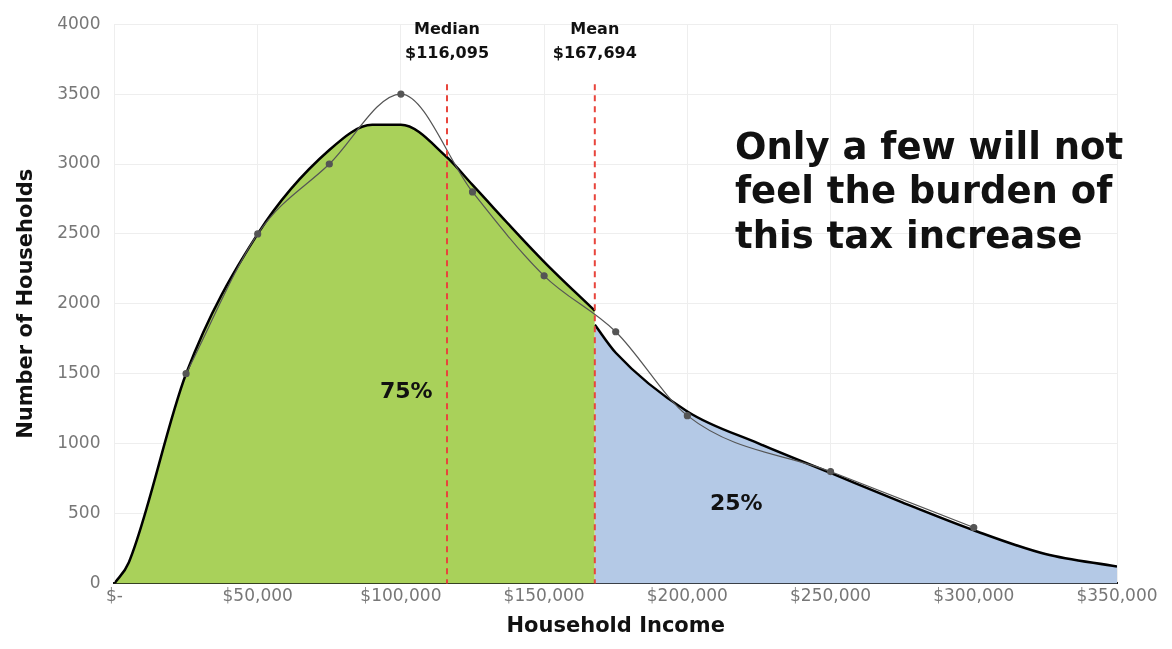 The height and width of the screenshot is (649, 1172). I want to click on x-tick-label: $250,000, so click(831, 595).